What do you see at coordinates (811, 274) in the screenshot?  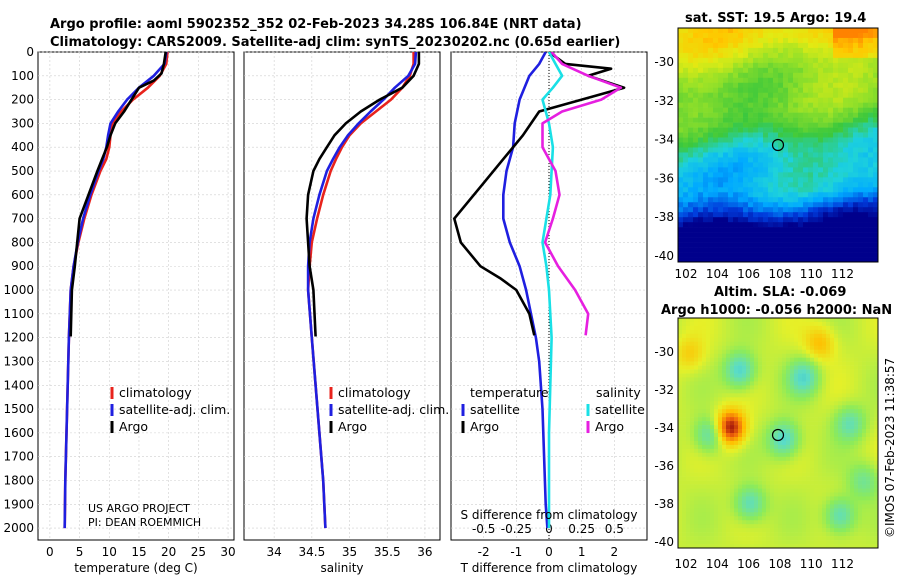 I see `map-lon-tick: 110` at bounding box center [811, 274].